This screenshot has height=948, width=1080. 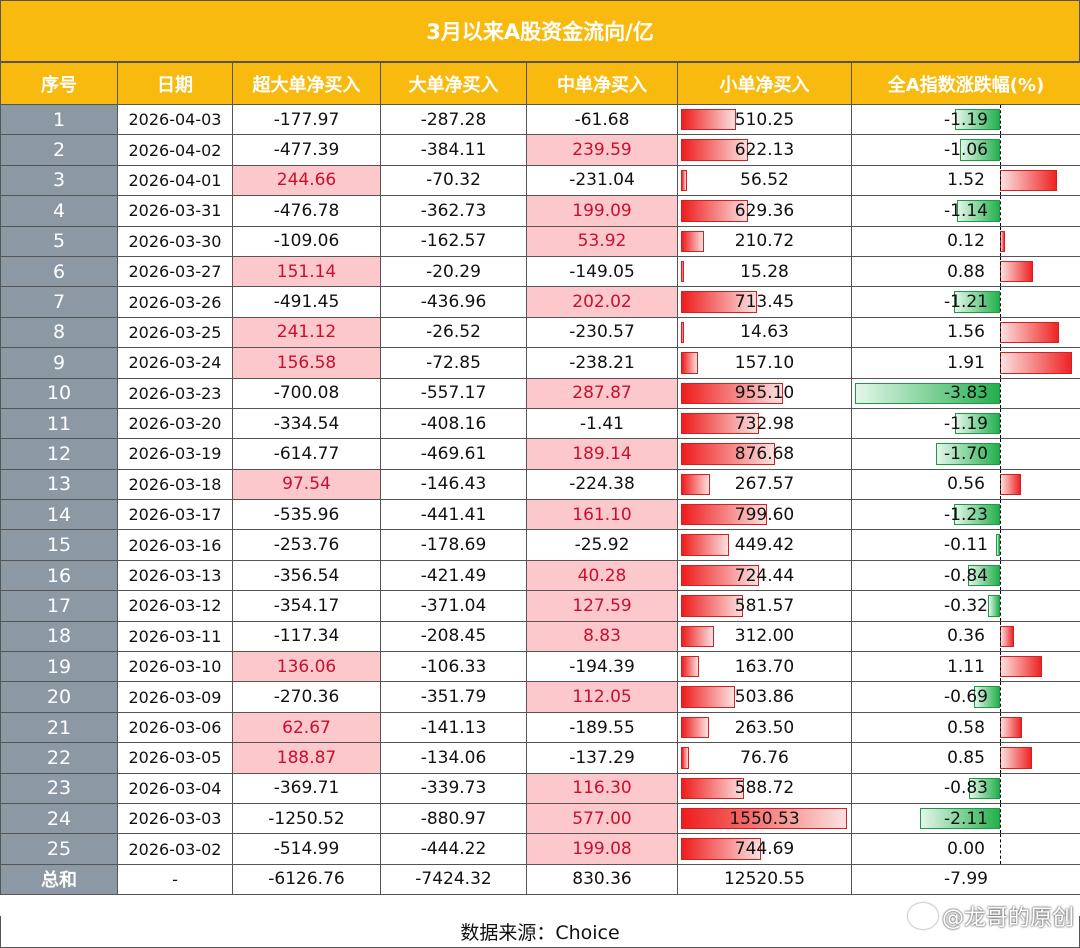 What do you see at coordinates (306, 515) in the screenshot?
I see `super-large-net-buy: -535.96` at bounding box center [306, 515].